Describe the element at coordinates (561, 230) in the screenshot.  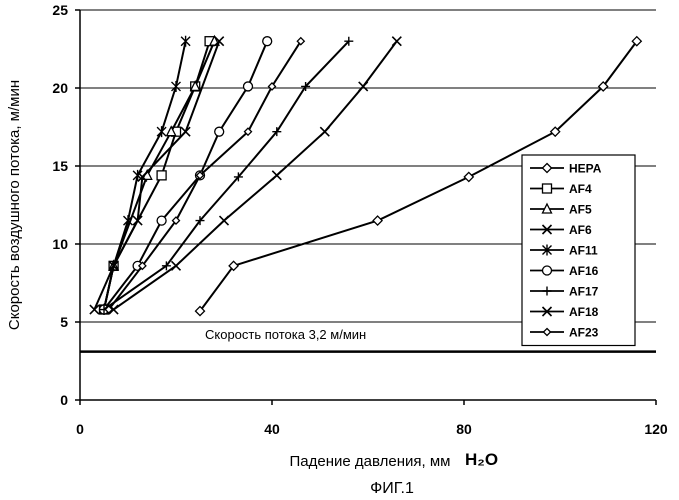
I see `legend-item-af6: AF6` at that location.